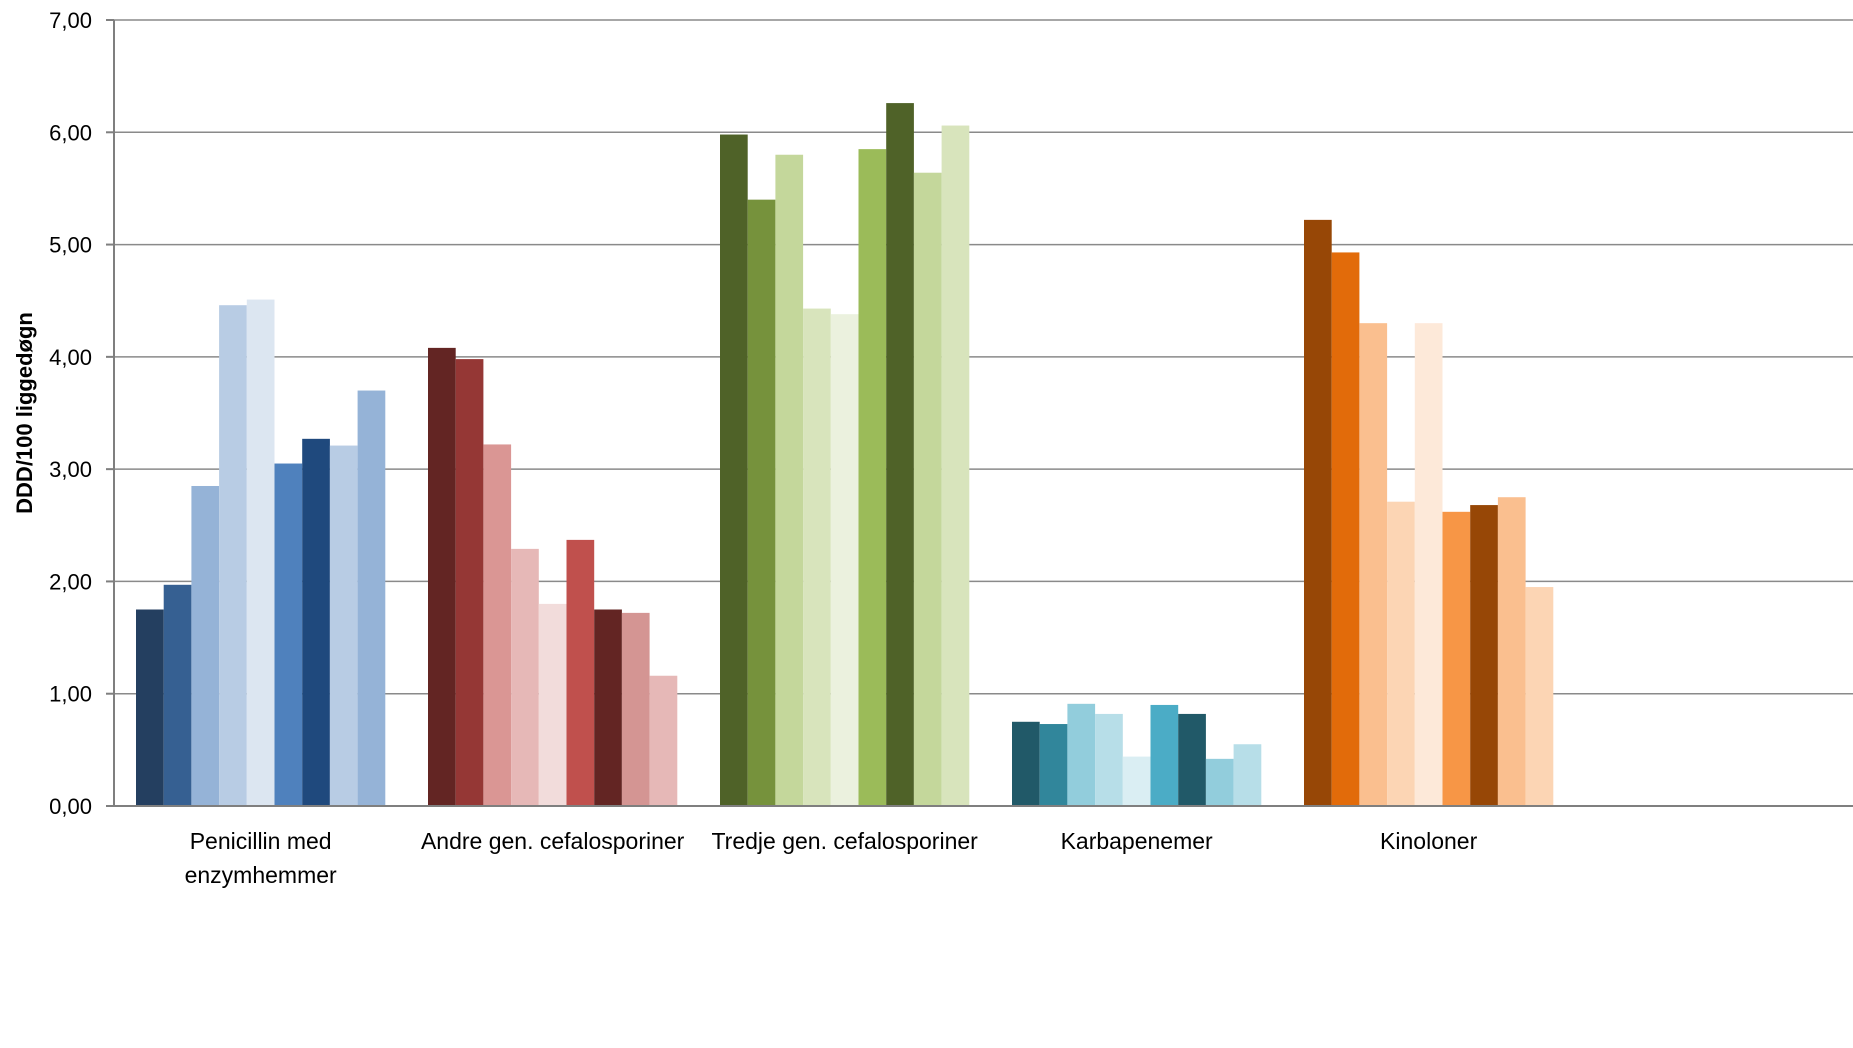 This screenshot has width=1853, height=1048. What do you see at coordinates (70, 245) in the screenshot?
I see `y-tick-label: 5,00` at bounding box center [70, 245].